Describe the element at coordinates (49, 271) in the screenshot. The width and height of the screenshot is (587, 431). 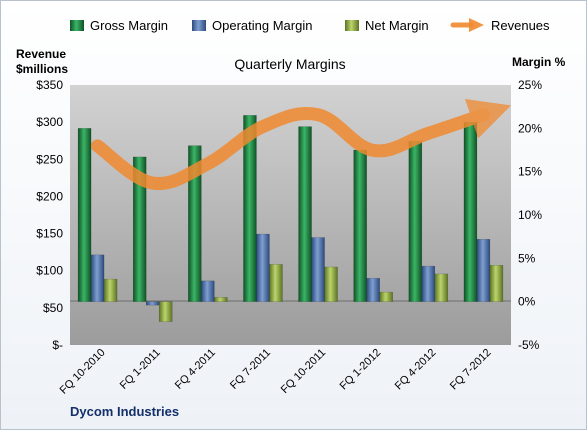
I see `left-tick-label: $100` at that location.